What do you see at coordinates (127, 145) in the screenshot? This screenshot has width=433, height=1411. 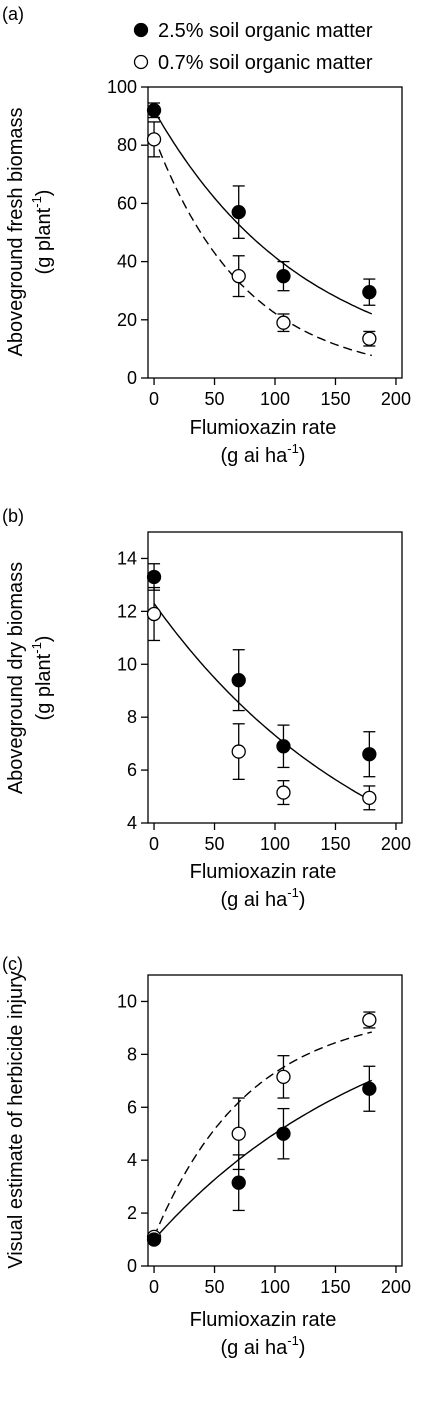 I see `y-tick-label: 80` at bounding box center [127, 145].